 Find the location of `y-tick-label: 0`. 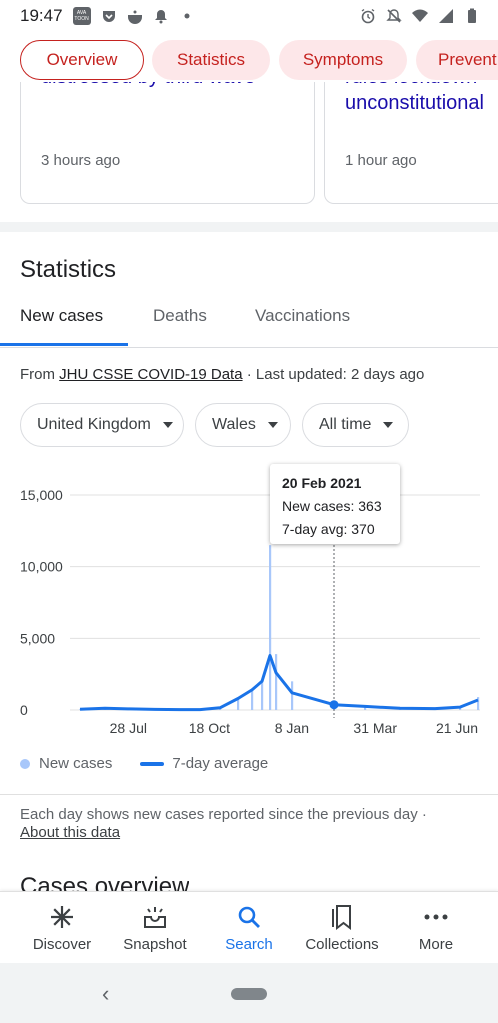

y-tick-label: 0 is located at coordinates (24, 710).